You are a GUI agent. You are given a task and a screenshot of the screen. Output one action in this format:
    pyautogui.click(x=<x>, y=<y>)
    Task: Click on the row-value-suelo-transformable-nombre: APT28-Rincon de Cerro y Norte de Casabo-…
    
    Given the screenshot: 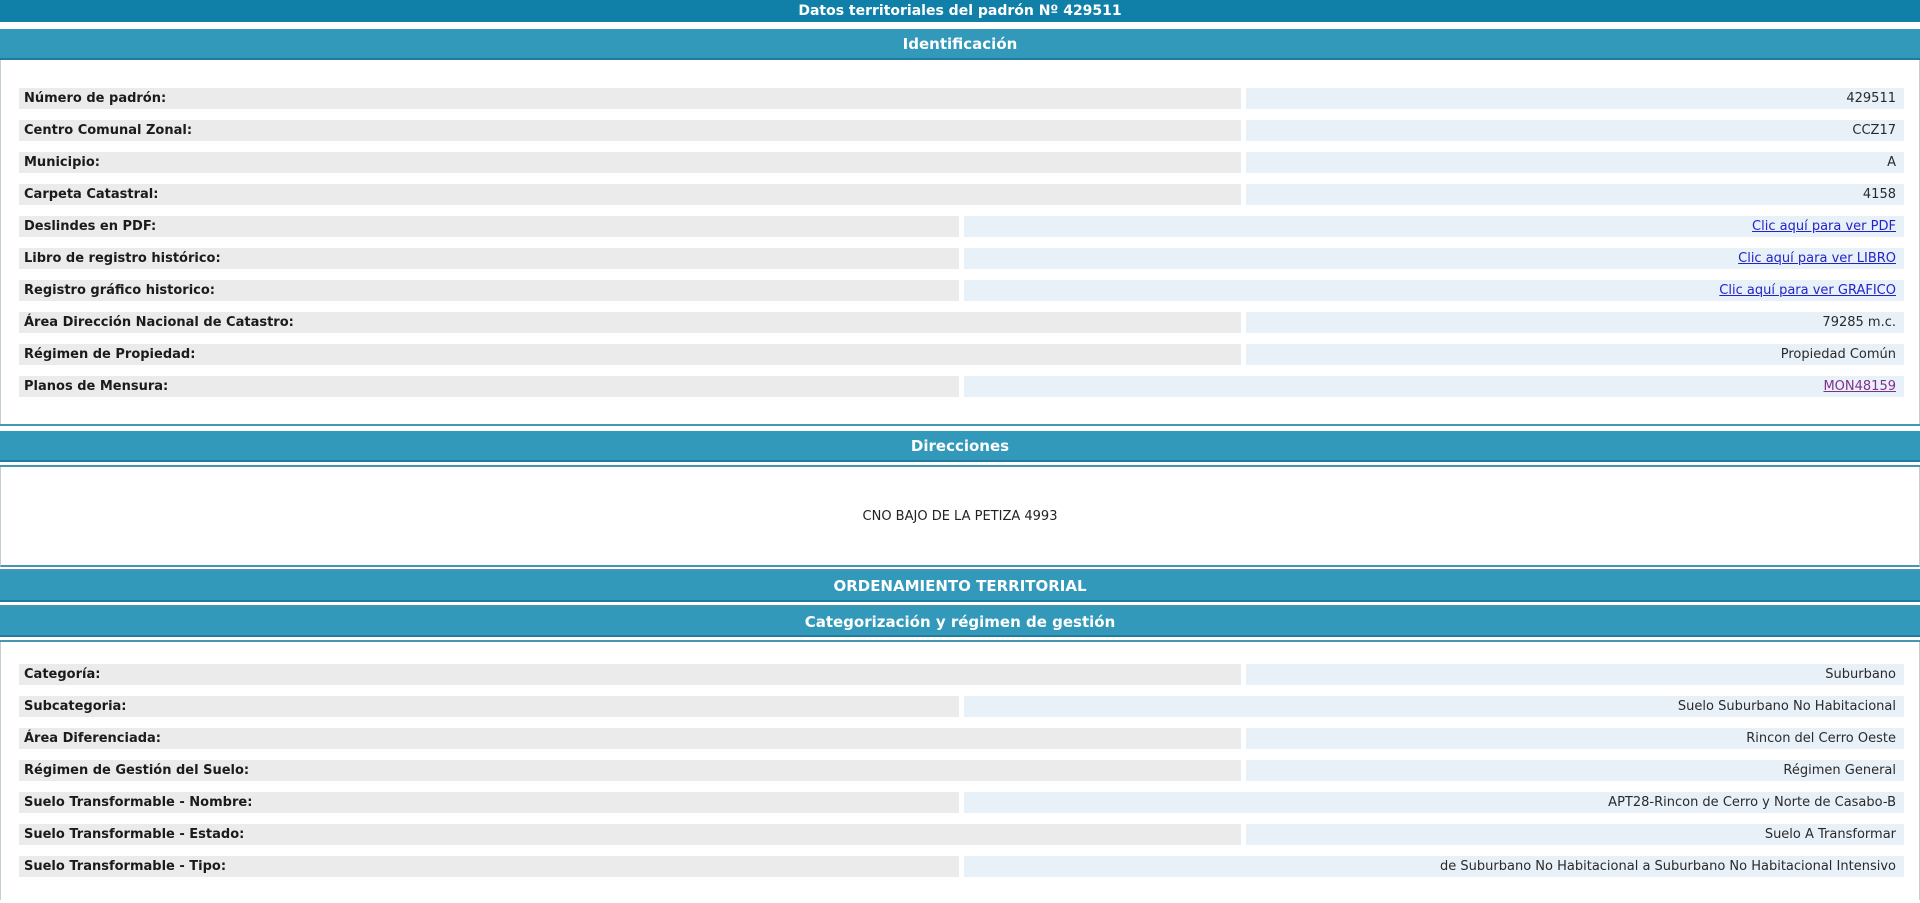 What is the action you would take?
    pyautogui.click(x=1434, y=802)
    